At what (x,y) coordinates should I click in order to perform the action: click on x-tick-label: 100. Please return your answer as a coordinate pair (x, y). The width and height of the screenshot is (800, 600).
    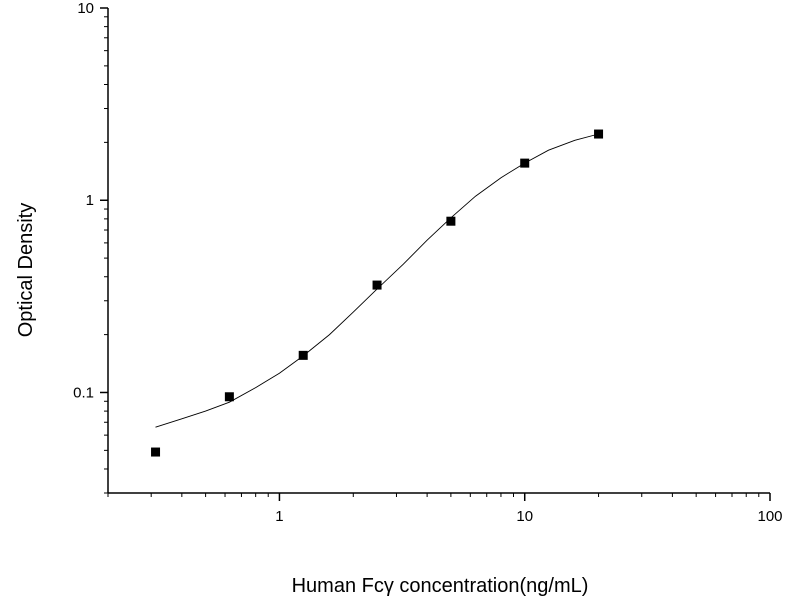
    Looking at the image, I should click on (769, 516).